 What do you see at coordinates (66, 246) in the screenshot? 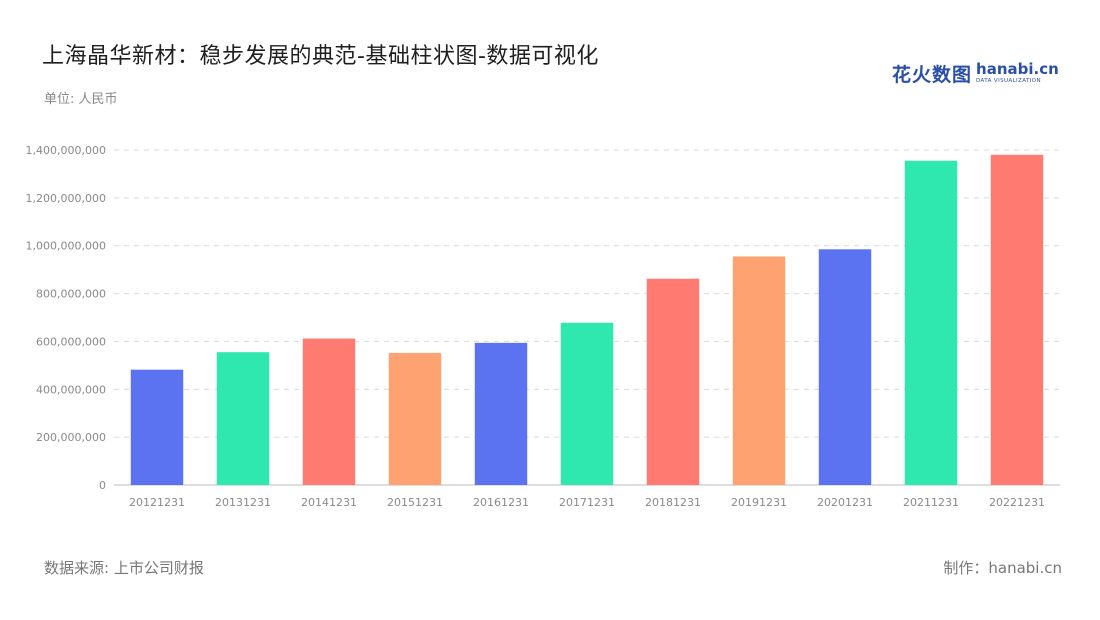
I see `y-tick-label: 1,000,000,000` at bounding box center [66, 246].